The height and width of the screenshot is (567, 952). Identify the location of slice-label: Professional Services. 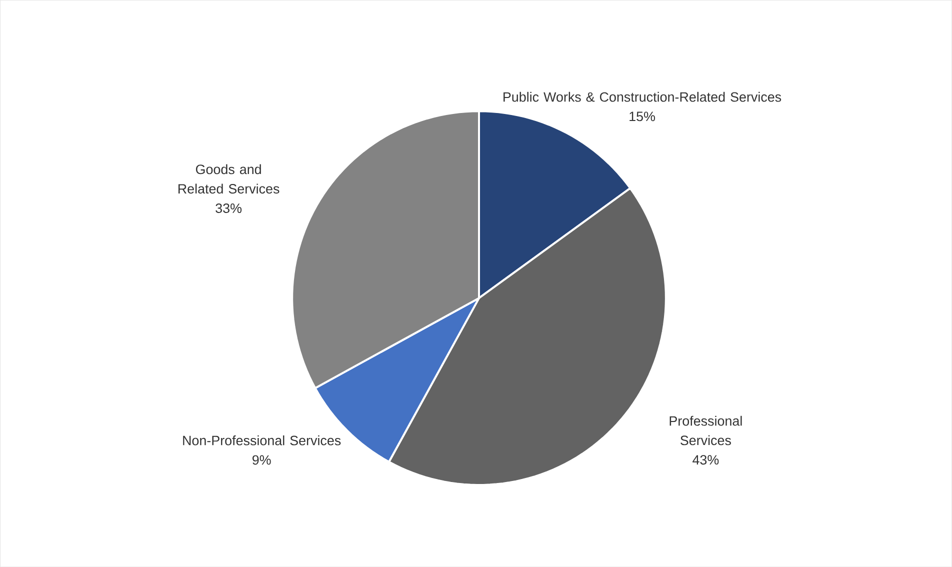
(706, 431).